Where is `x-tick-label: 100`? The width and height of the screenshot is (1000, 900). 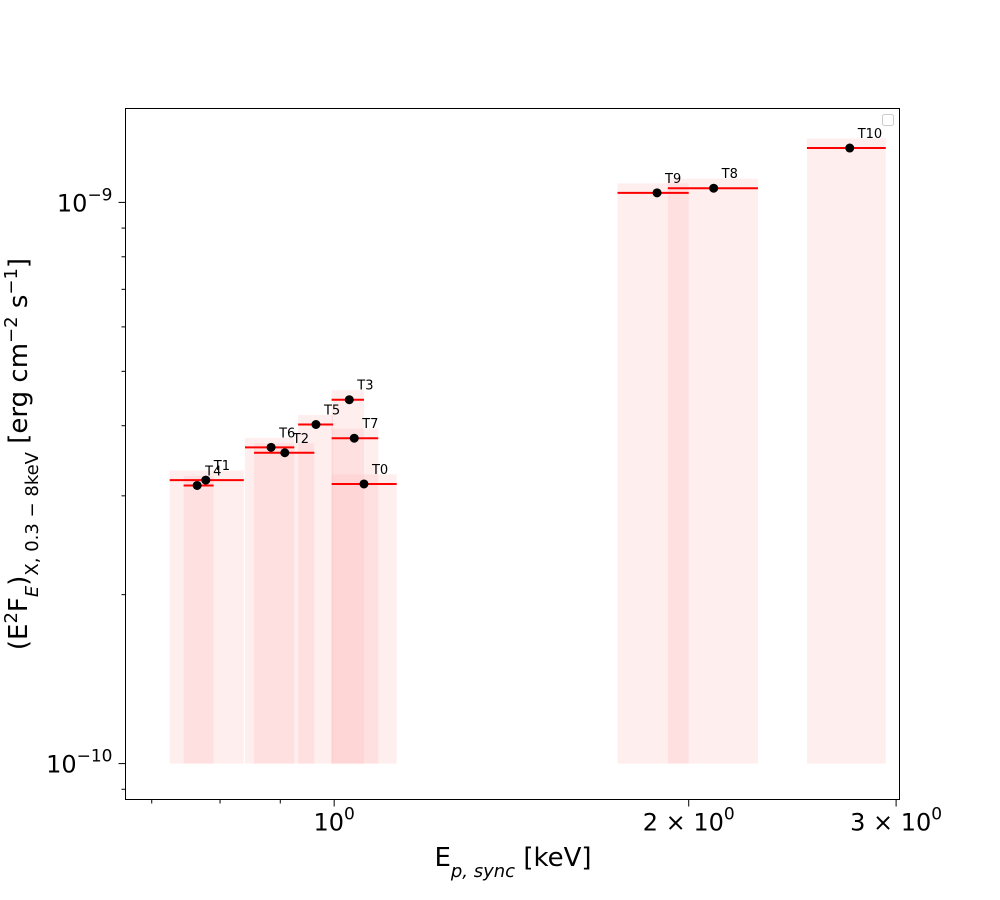
x-tick-label: 100 is located at coordinates (333, 821).